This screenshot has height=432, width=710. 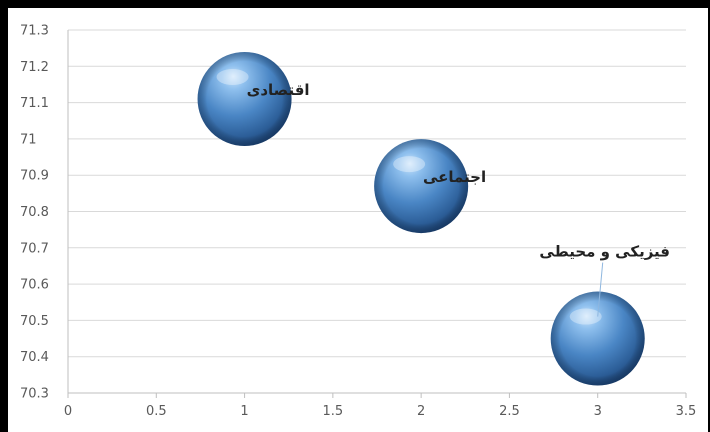 I want to click on data-label: فیزیکی و محیطی, so click(x=604, y=252).